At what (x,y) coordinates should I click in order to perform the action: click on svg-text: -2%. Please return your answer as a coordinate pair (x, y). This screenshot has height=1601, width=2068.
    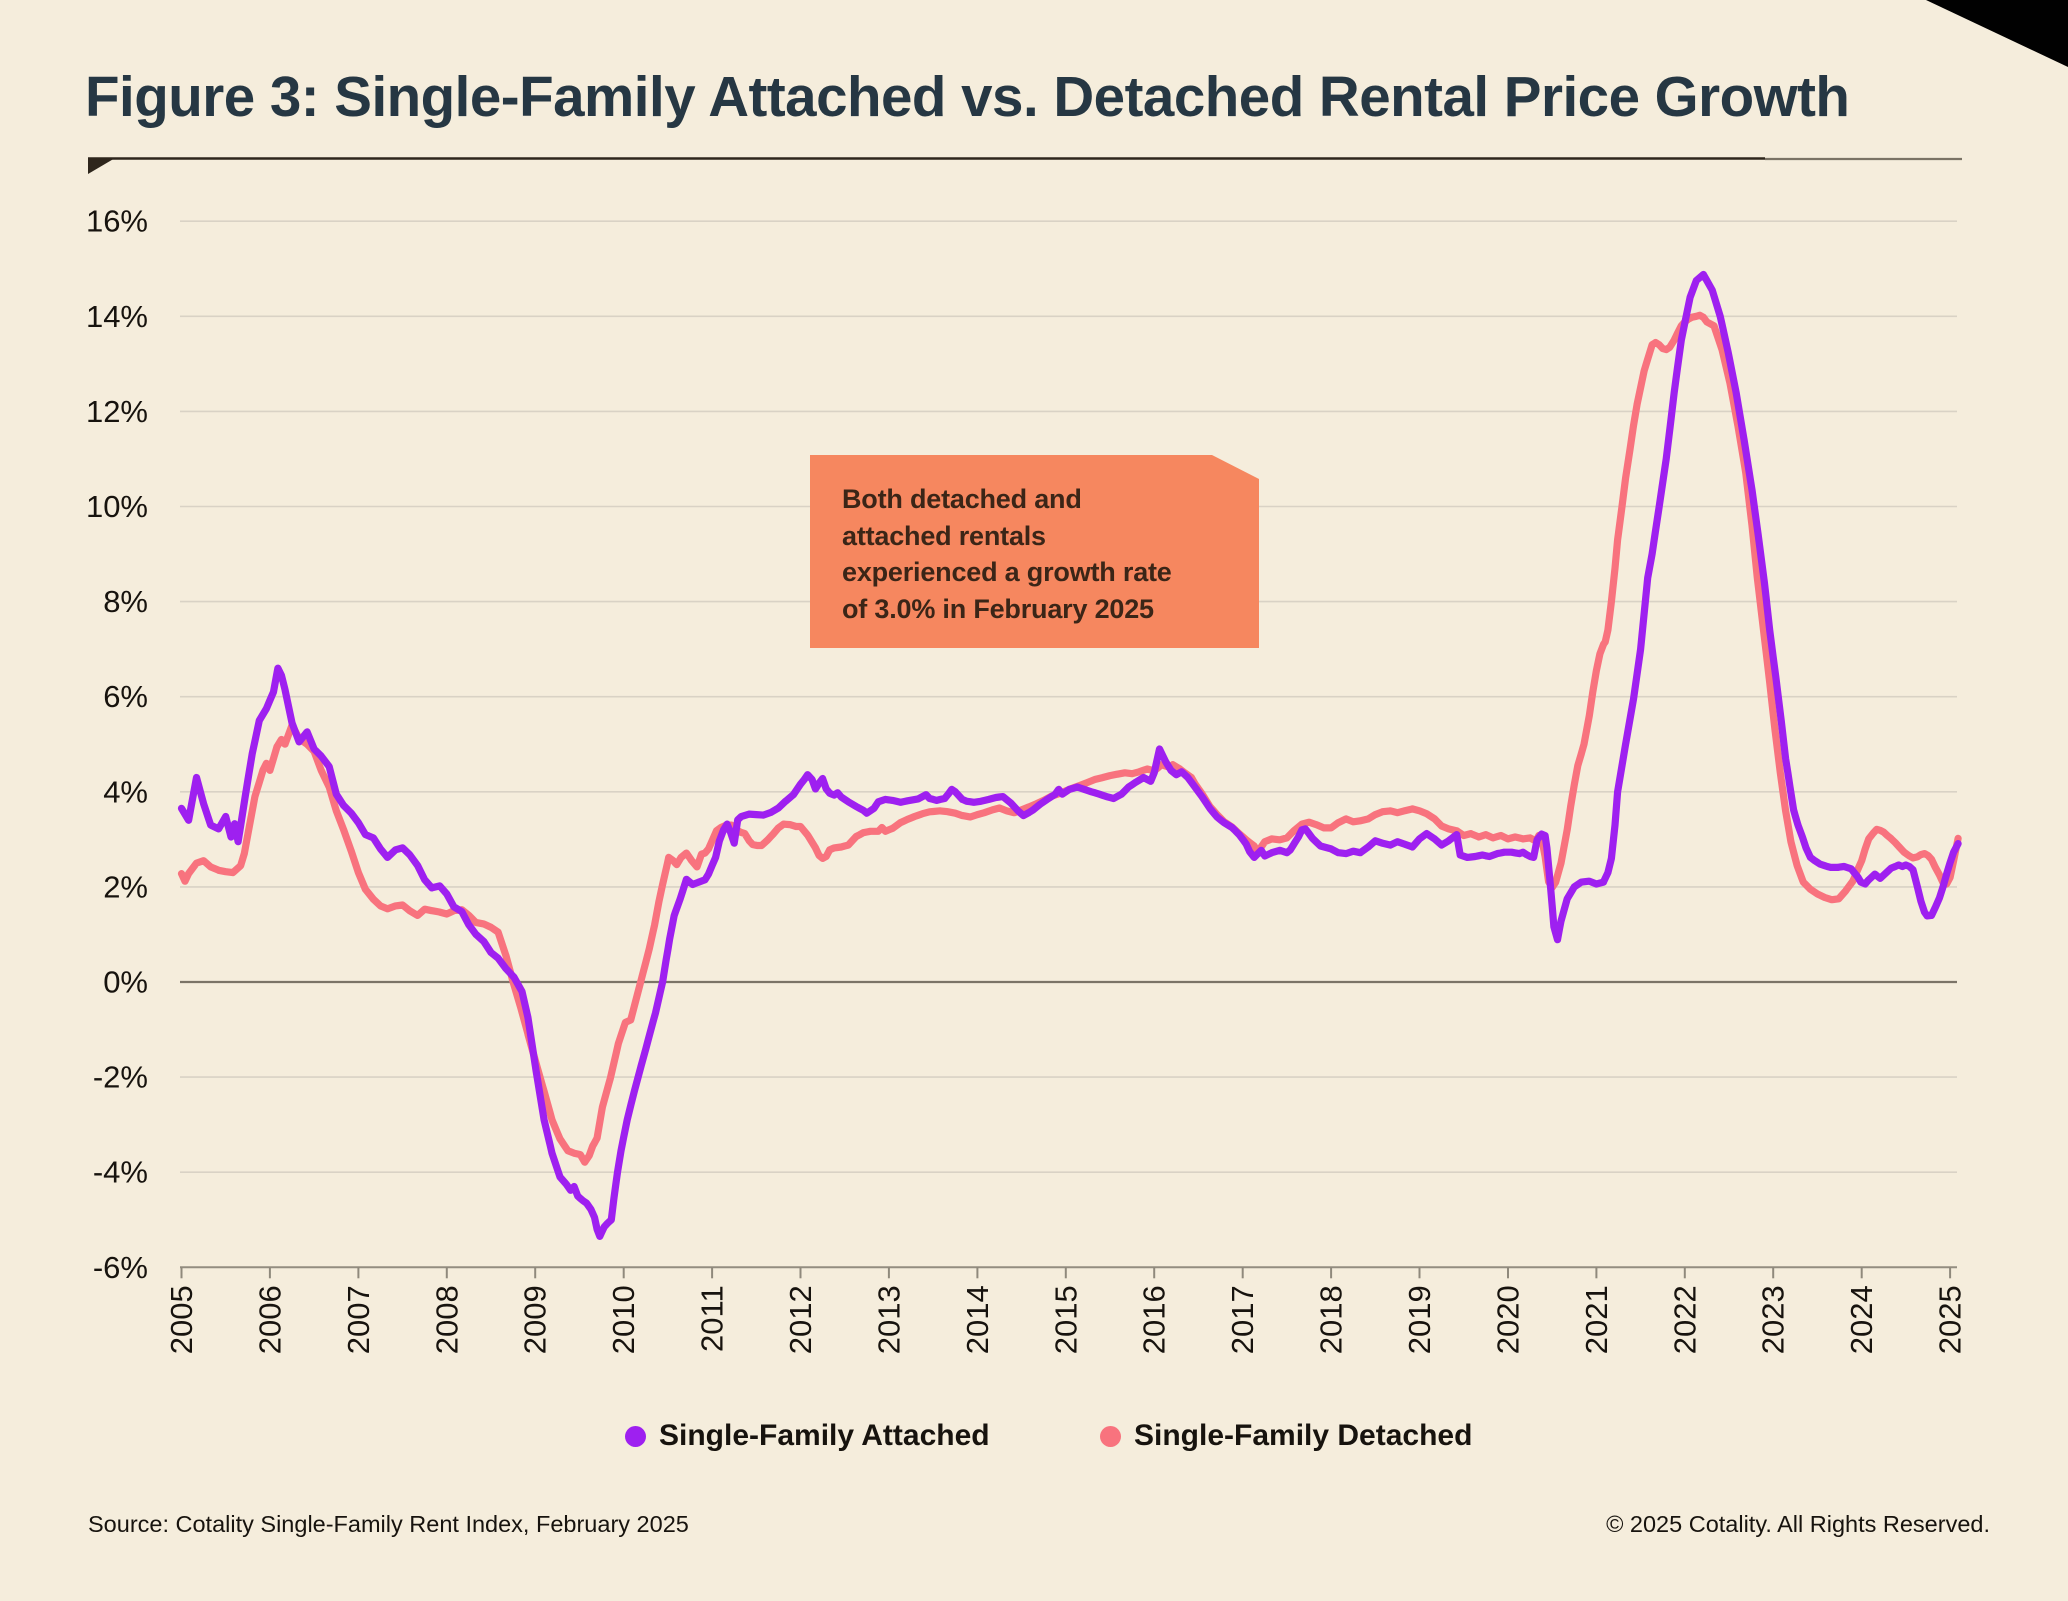
    Looking at the image, I should click on (120, 1077).